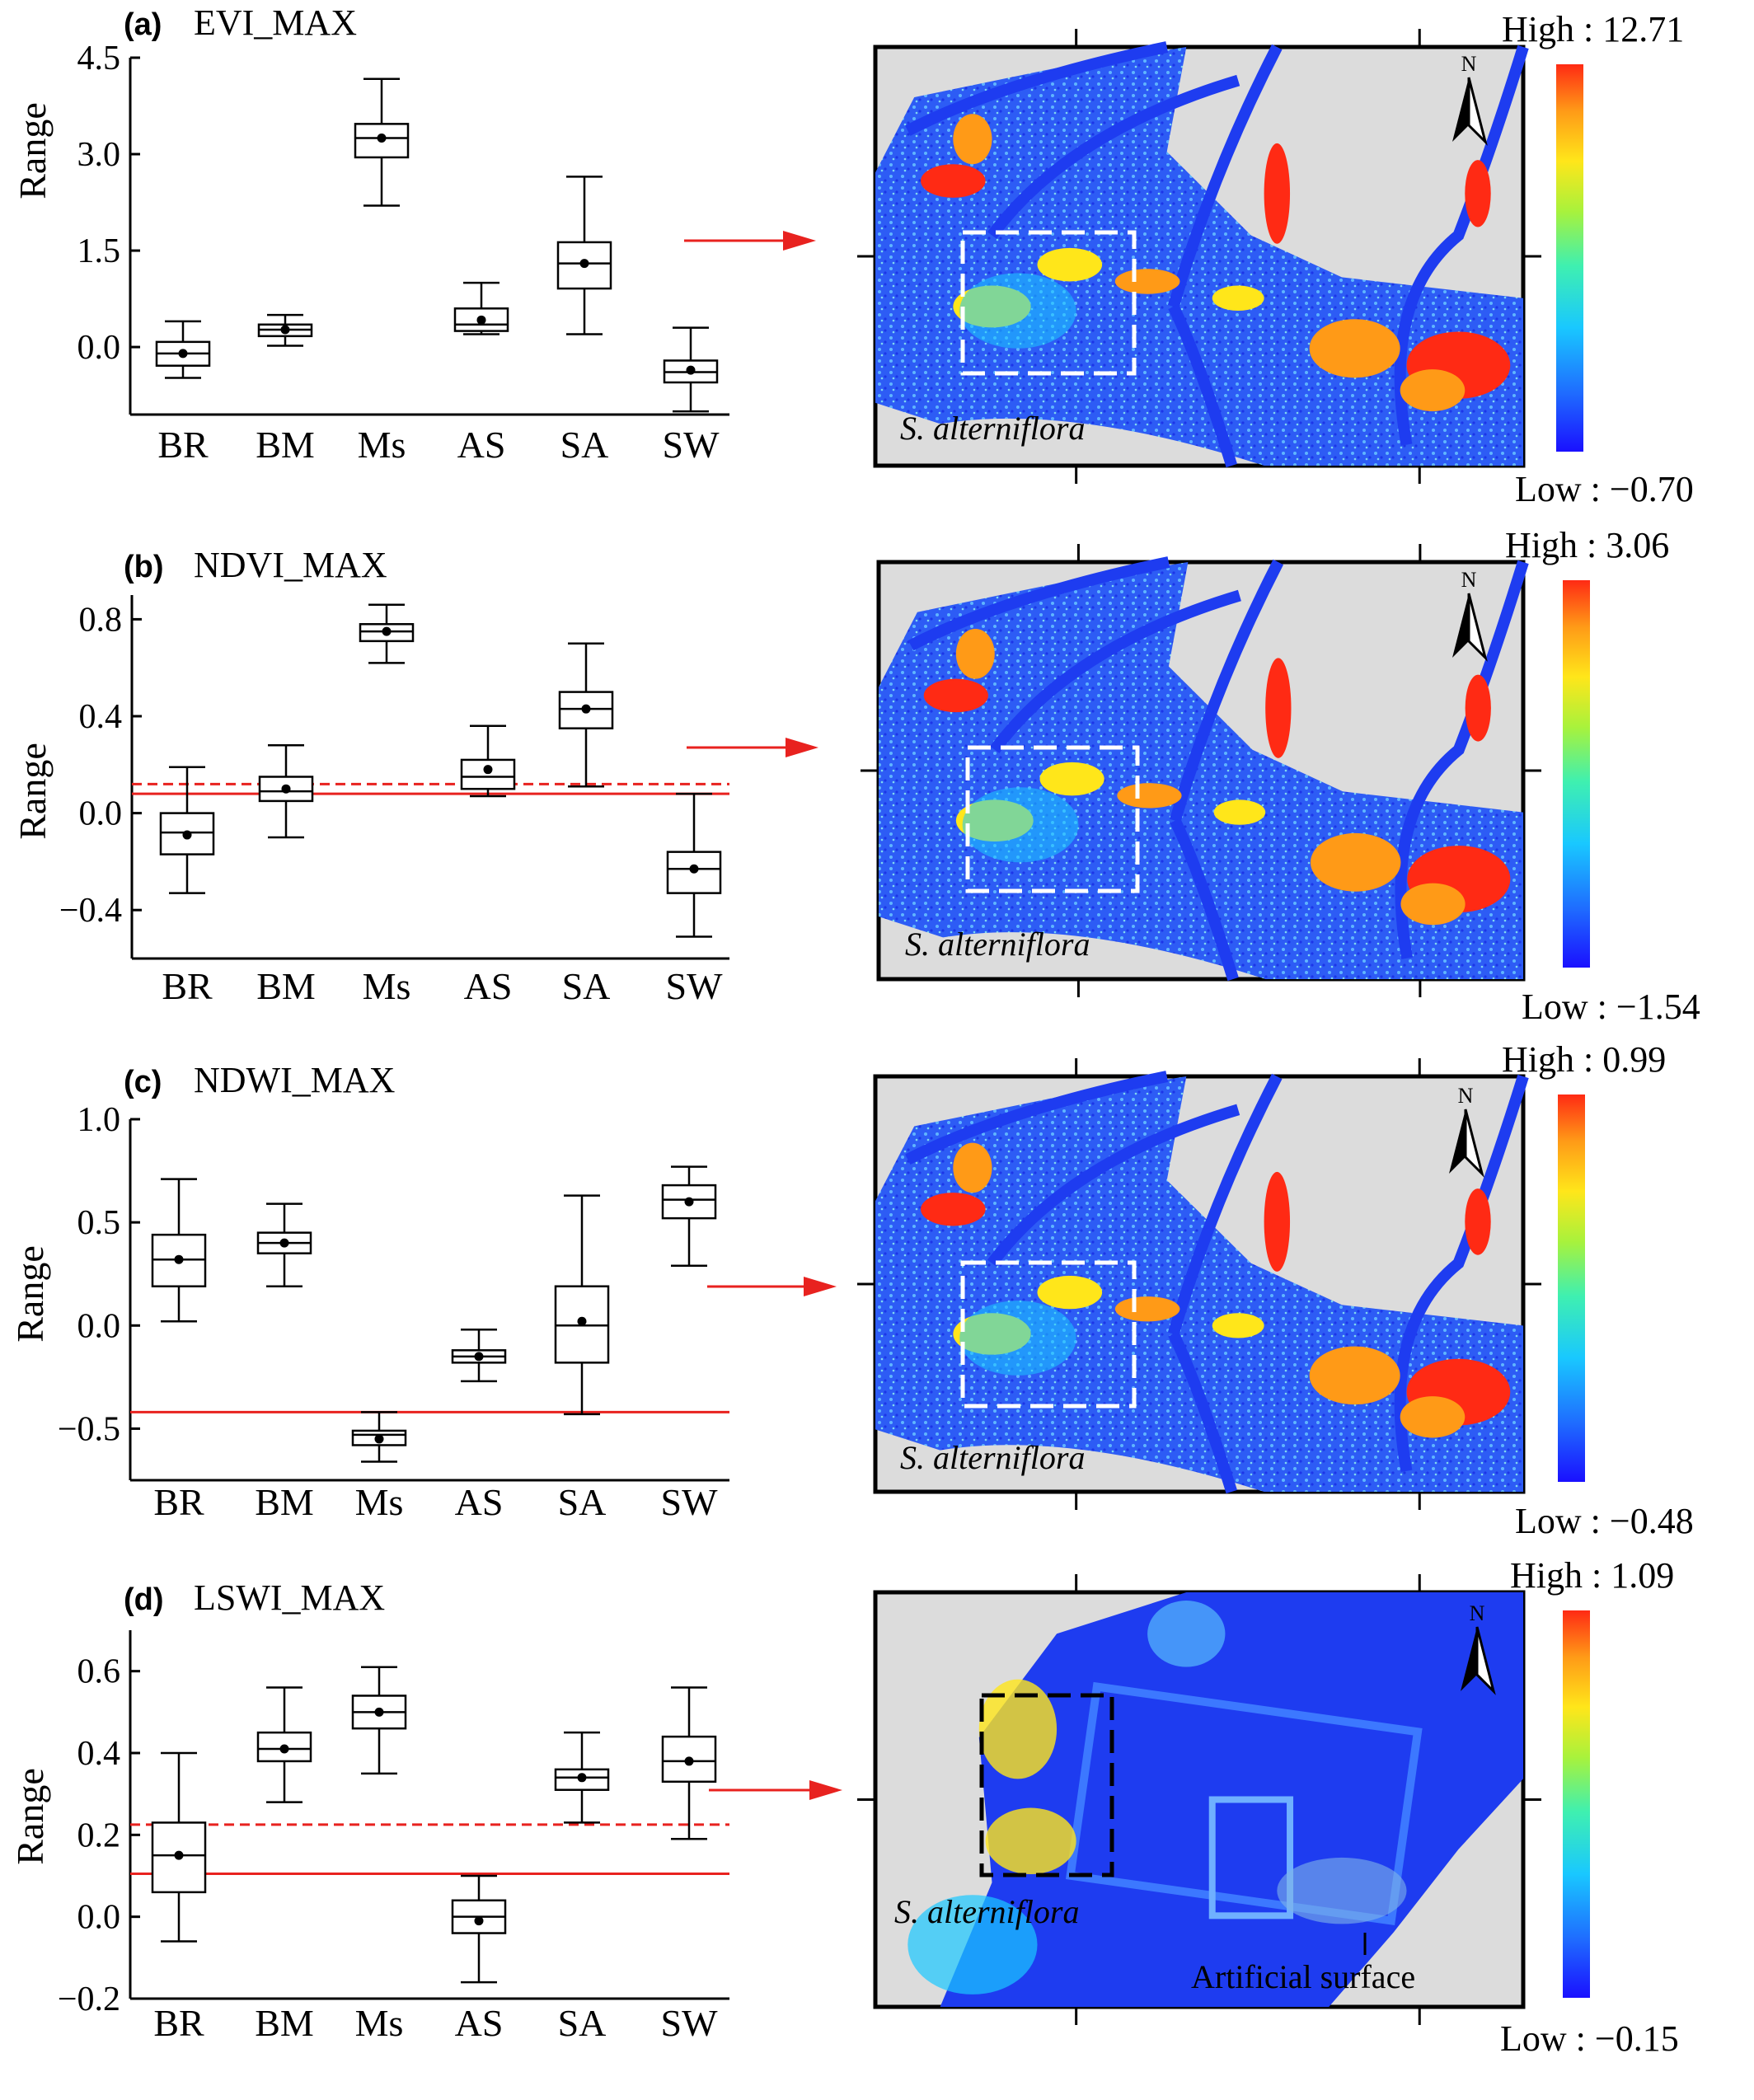 The image size is (1754, 2100). I want to click on colorbar-high: High : 1.09, so click(1592, 1575).